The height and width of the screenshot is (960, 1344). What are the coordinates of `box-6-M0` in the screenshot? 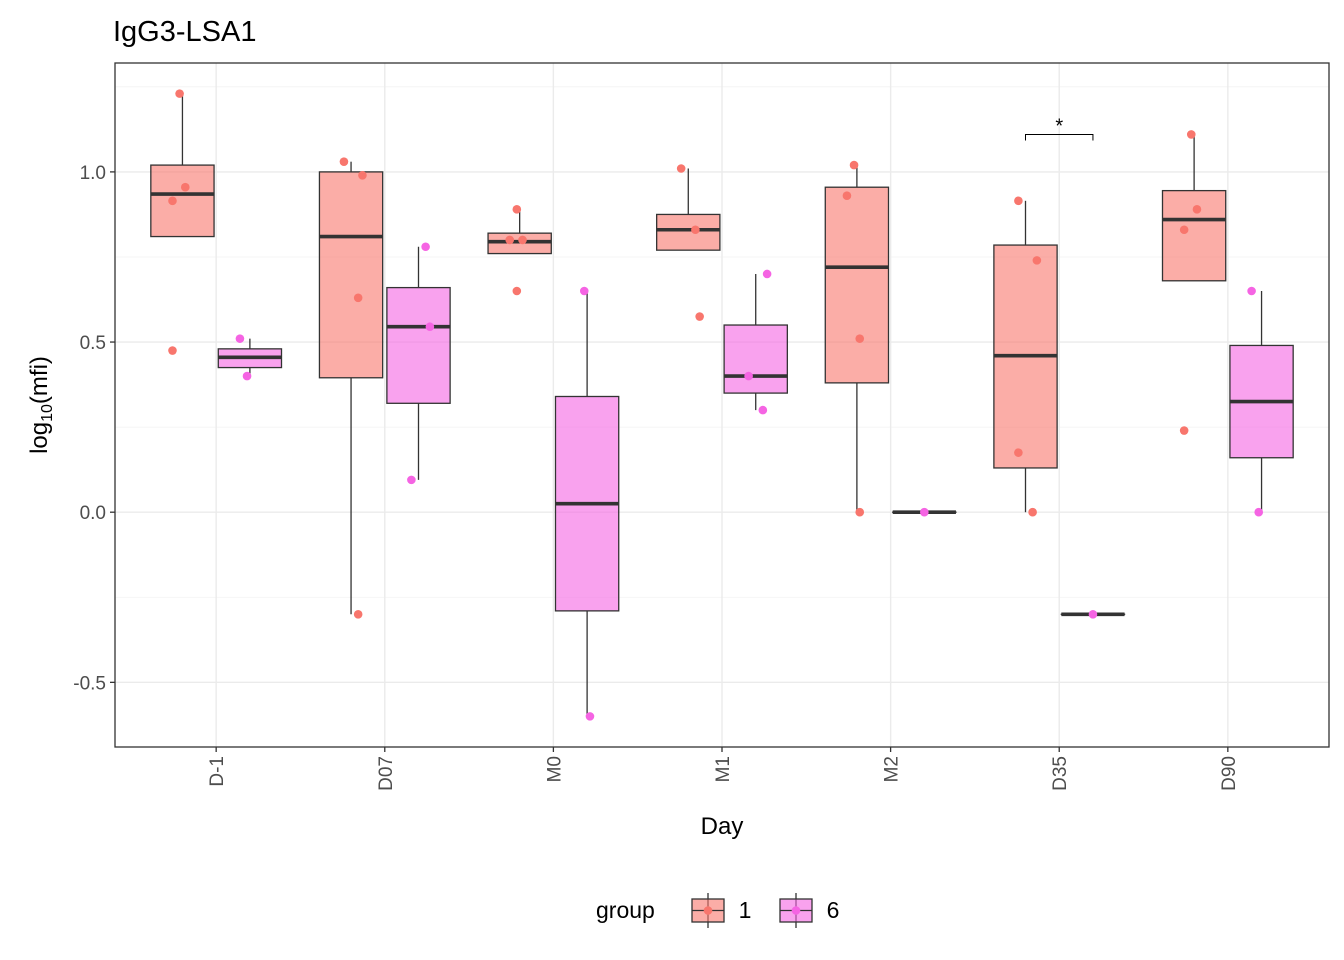 It's located at (587, 504).